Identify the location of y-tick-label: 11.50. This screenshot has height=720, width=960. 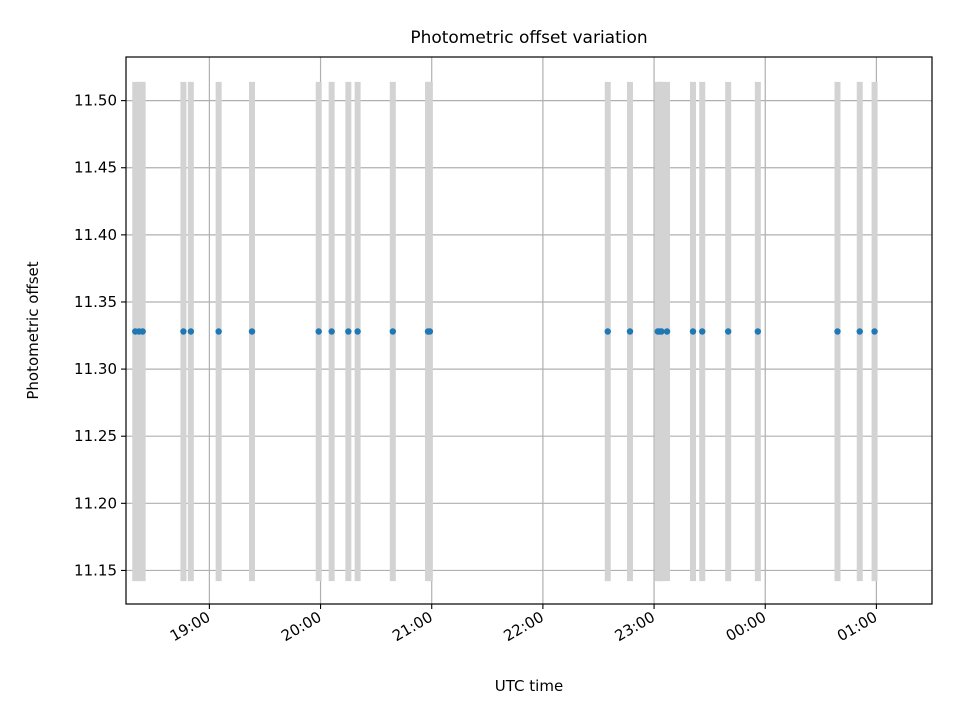
(95, 101).